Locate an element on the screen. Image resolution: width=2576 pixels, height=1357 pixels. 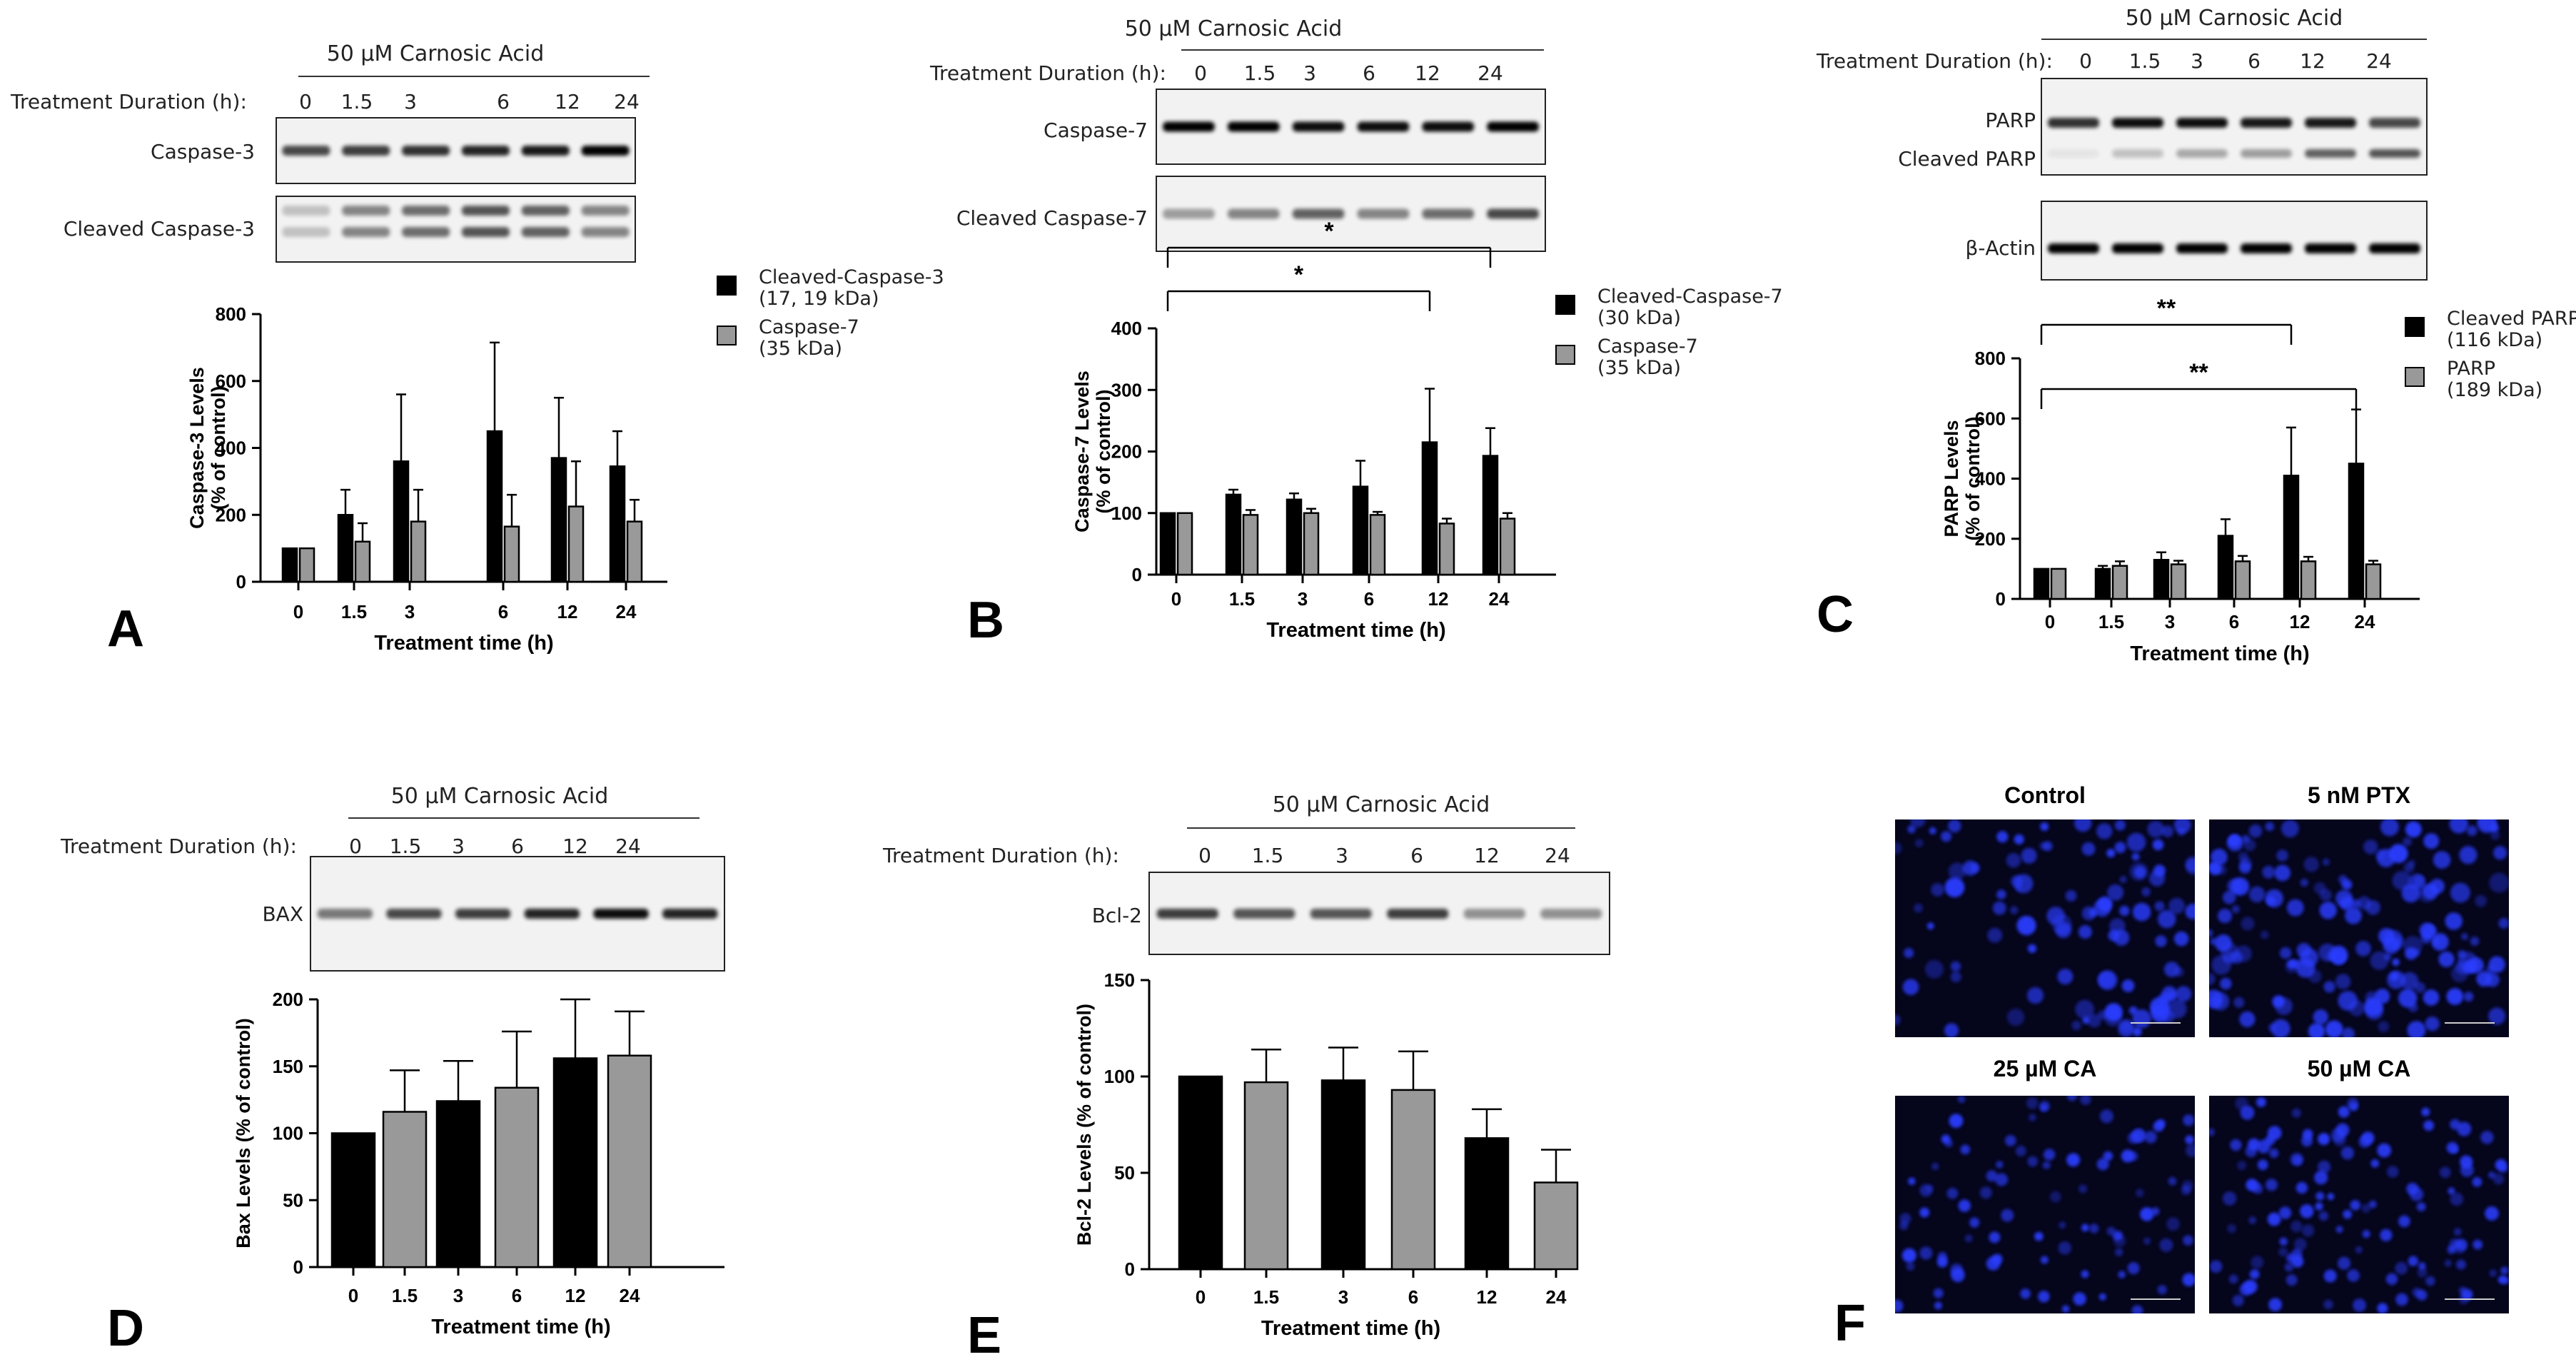
significance-label: * is located at coordinates (1299, 274).